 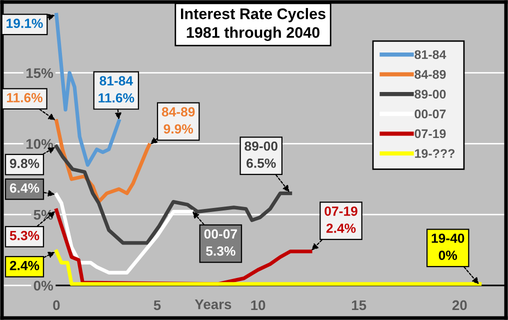 What do you see at coordinates (253, 24) in the screenshot?
I see `text: Interest Rate Cycles 1981 through 2040` at bounding box center [253, 24].